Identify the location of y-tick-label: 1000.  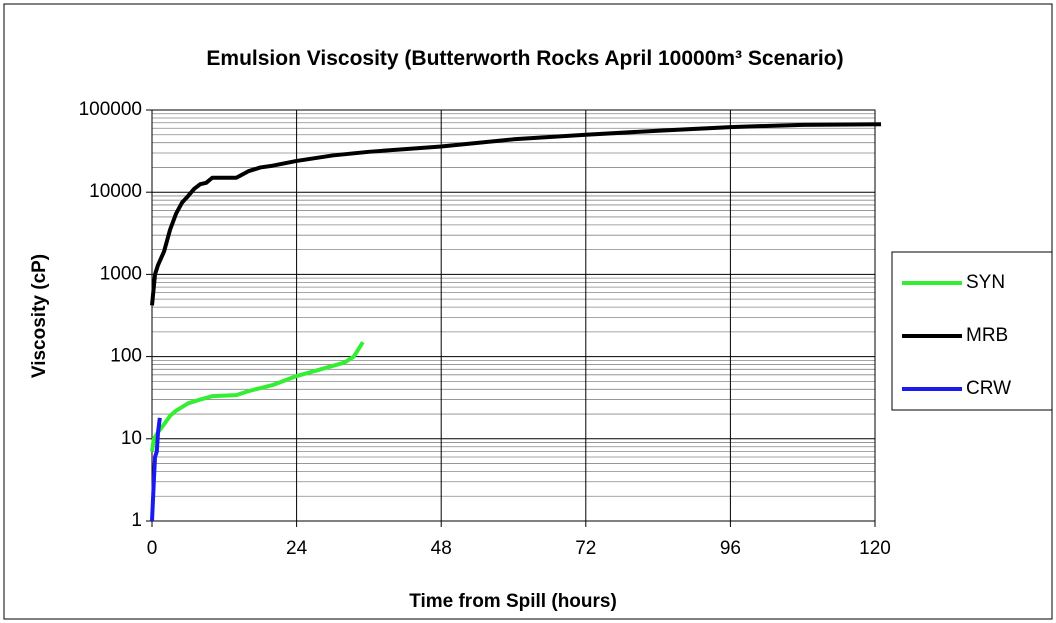
(121, 273).